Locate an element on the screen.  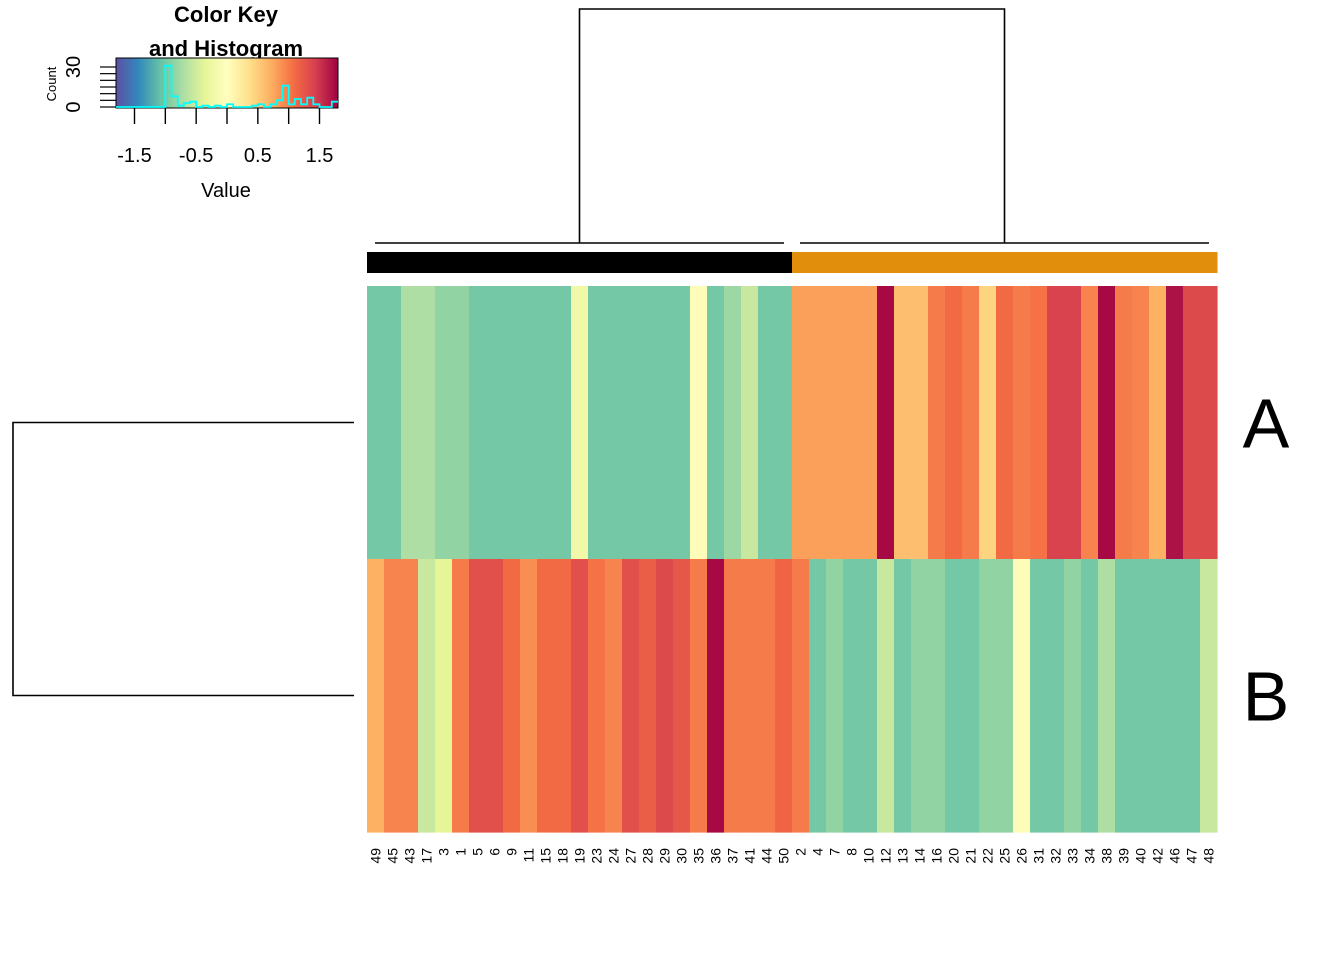
column-label: 14 is located at coordinates (920, 856).